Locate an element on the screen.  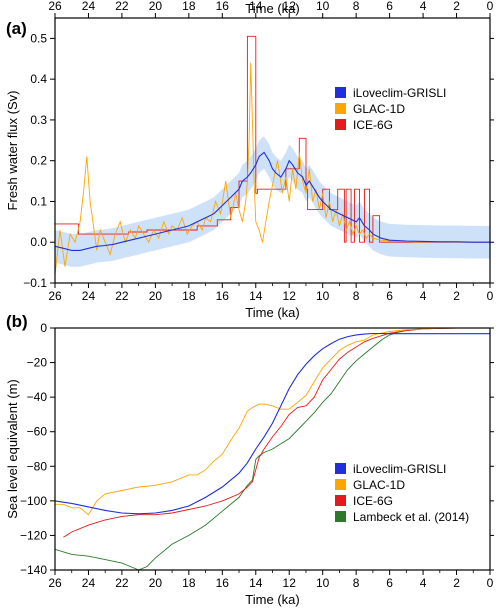
y-axis-label: Fresh water flux (Sv) is located at coordinates (12, 151).